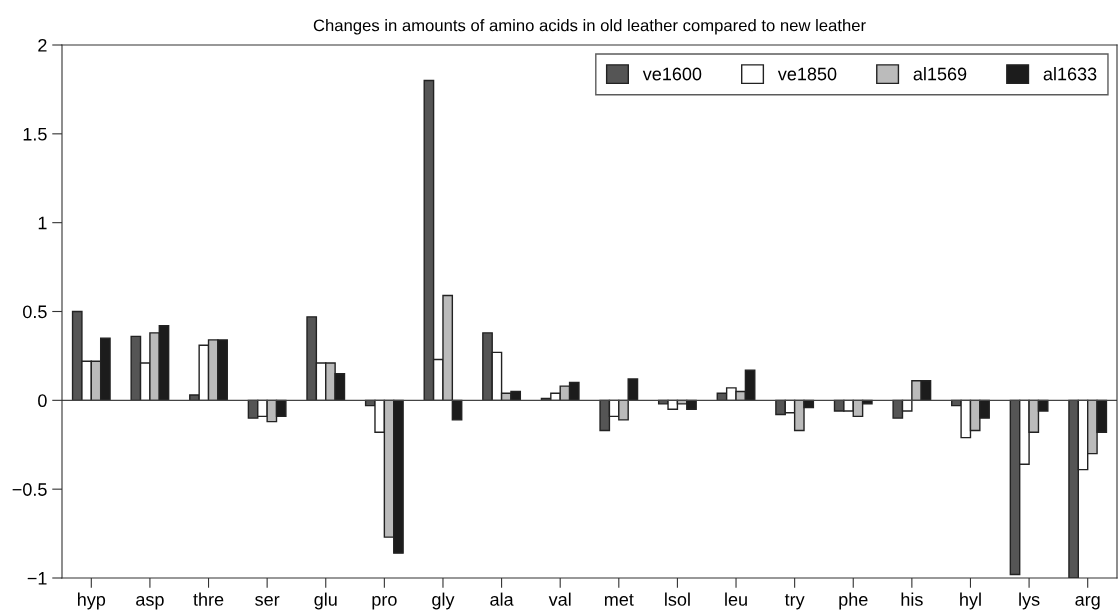 Image resolution: width=1119 pixels, height=613 pixels. Describe the element at coordinates (384, 602) in the screenshot. I see `x-tick-label: pro` at that location.